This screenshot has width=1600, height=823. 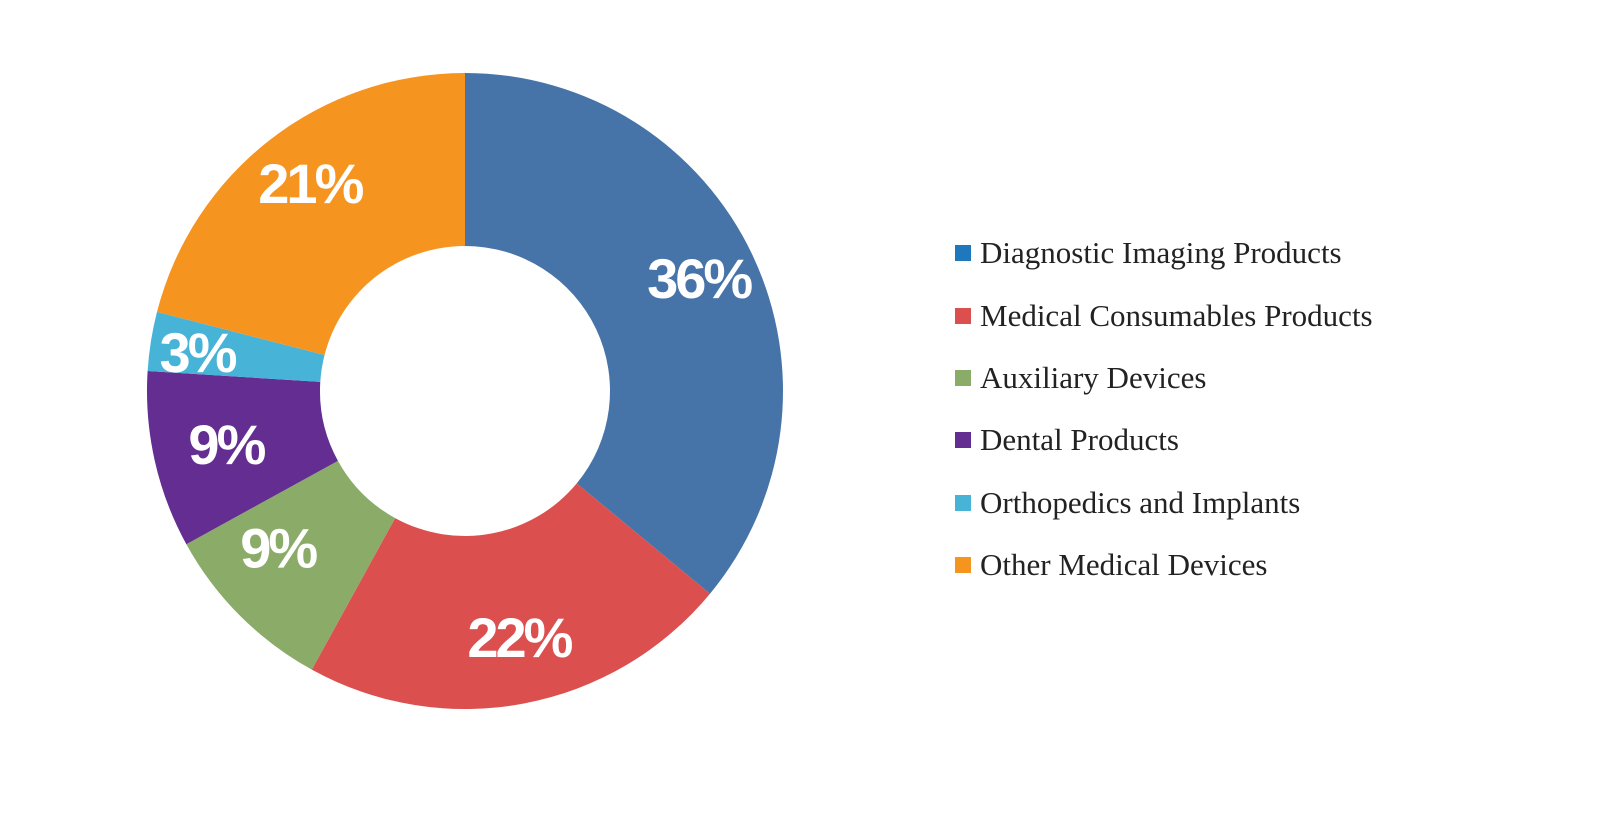 What do you see at coordinates (198, 352) in the screenshot?
I see `slice-value-label: 3%` at bounding box center [198, 352].